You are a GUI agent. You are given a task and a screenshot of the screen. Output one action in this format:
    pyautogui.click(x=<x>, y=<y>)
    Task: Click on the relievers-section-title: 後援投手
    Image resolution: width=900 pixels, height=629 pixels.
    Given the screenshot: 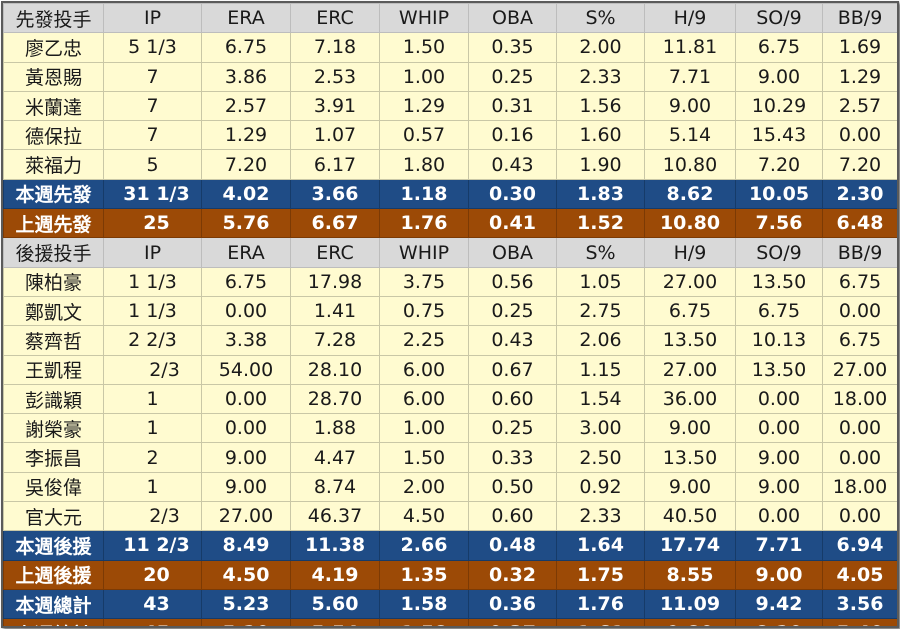 What is the action you would take?
    pyautogui.click(x=53, y=252)
    